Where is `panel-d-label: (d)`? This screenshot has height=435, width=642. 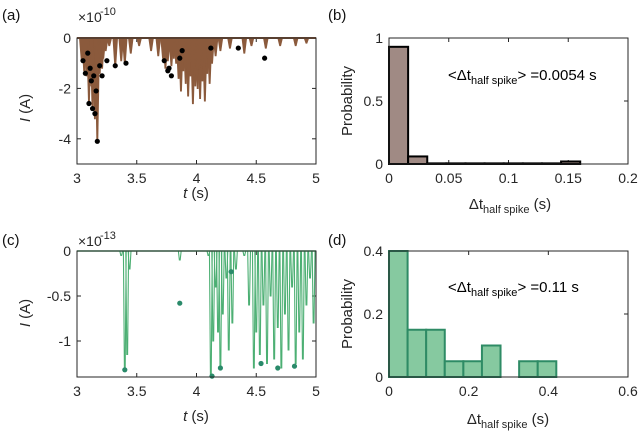
panel-d-label: (d) is located at coordinates (337, 240).